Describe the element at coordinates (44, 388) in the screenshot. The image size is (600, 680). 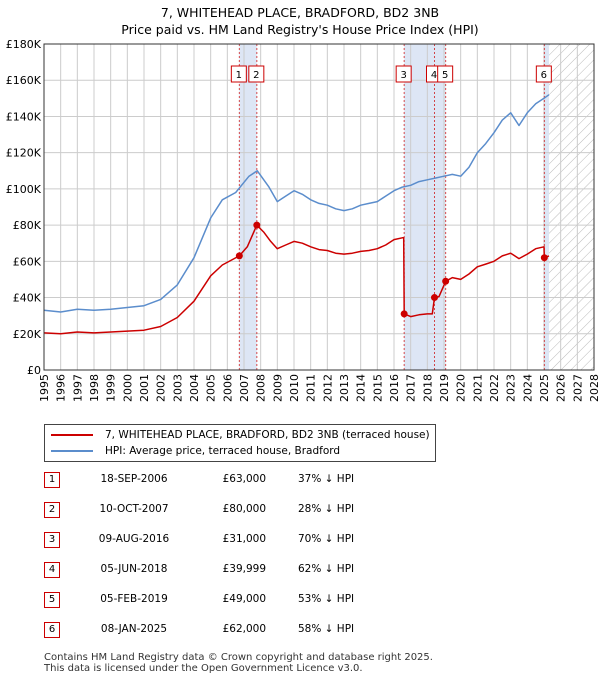
I see `x-tick-label: 1995` at that location.